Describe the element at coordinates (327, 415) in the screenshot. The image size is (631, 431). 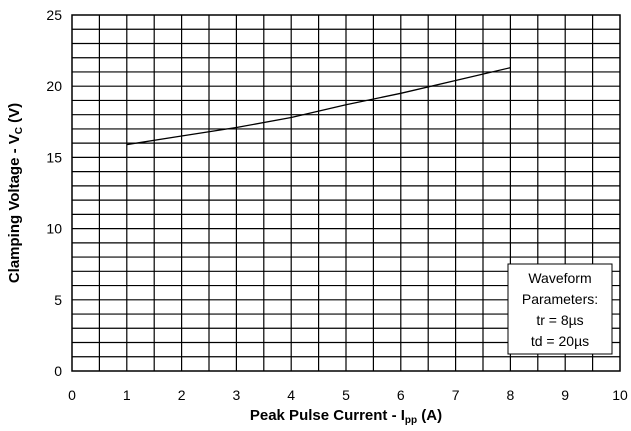
I see `x-axis-title-main: Peak Pulse Current - I` at that location.